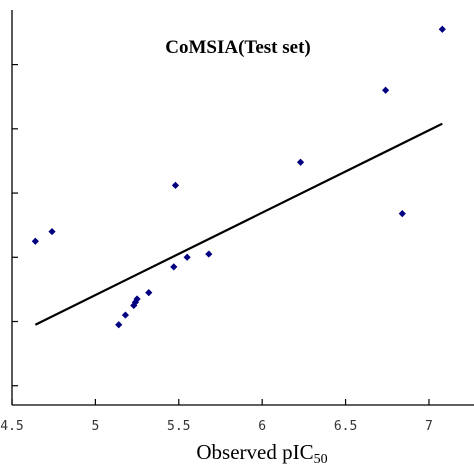 Image resolution: width=474 pixels, height=474 pixels. I want to click on x-axis-label-main: Observed pIC, so click(254, 452).